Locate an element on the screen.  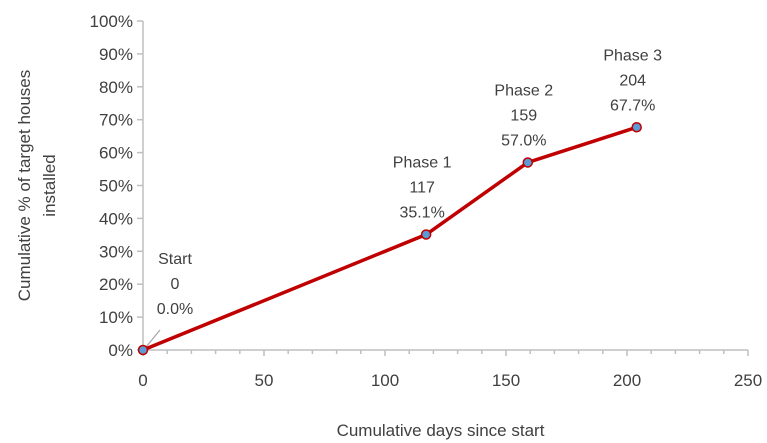
data-label: 57.0% is located at coordinates (523, 140).